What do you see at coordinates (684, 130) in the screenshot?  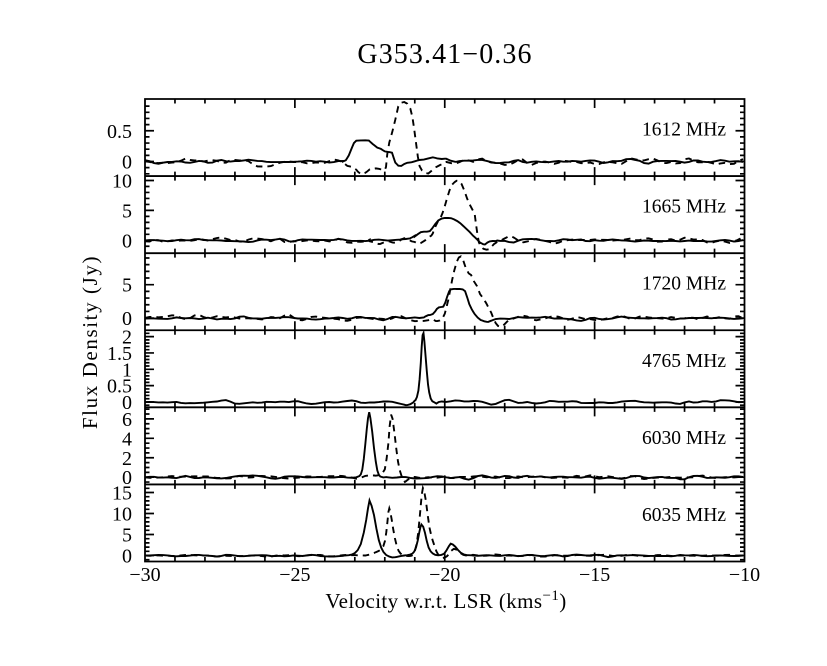 I see `svg-text: 1612 MHz` at bounding box center [684, 130].